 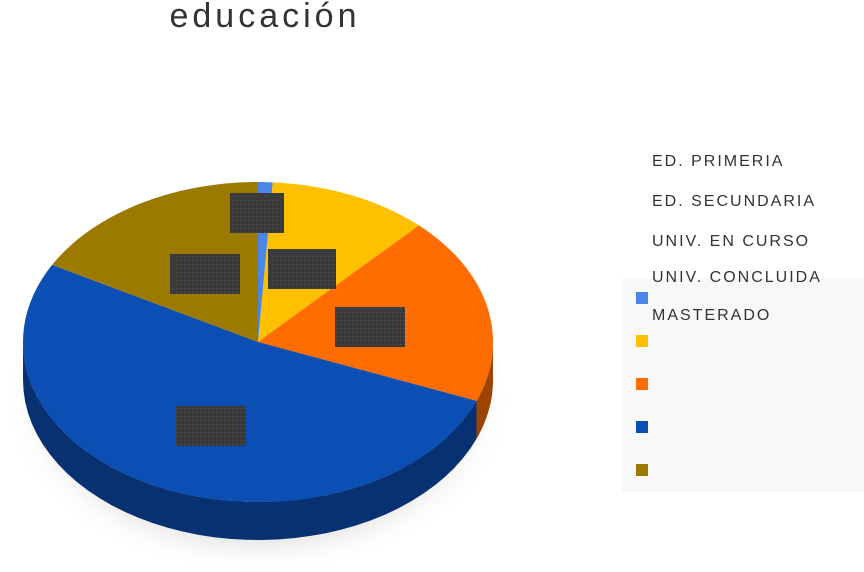 What do you see at coordinates (734, 201) in the screenshot?
I see `legend-label: ED. SECUNDARIA` at bounding box center [734, 201].